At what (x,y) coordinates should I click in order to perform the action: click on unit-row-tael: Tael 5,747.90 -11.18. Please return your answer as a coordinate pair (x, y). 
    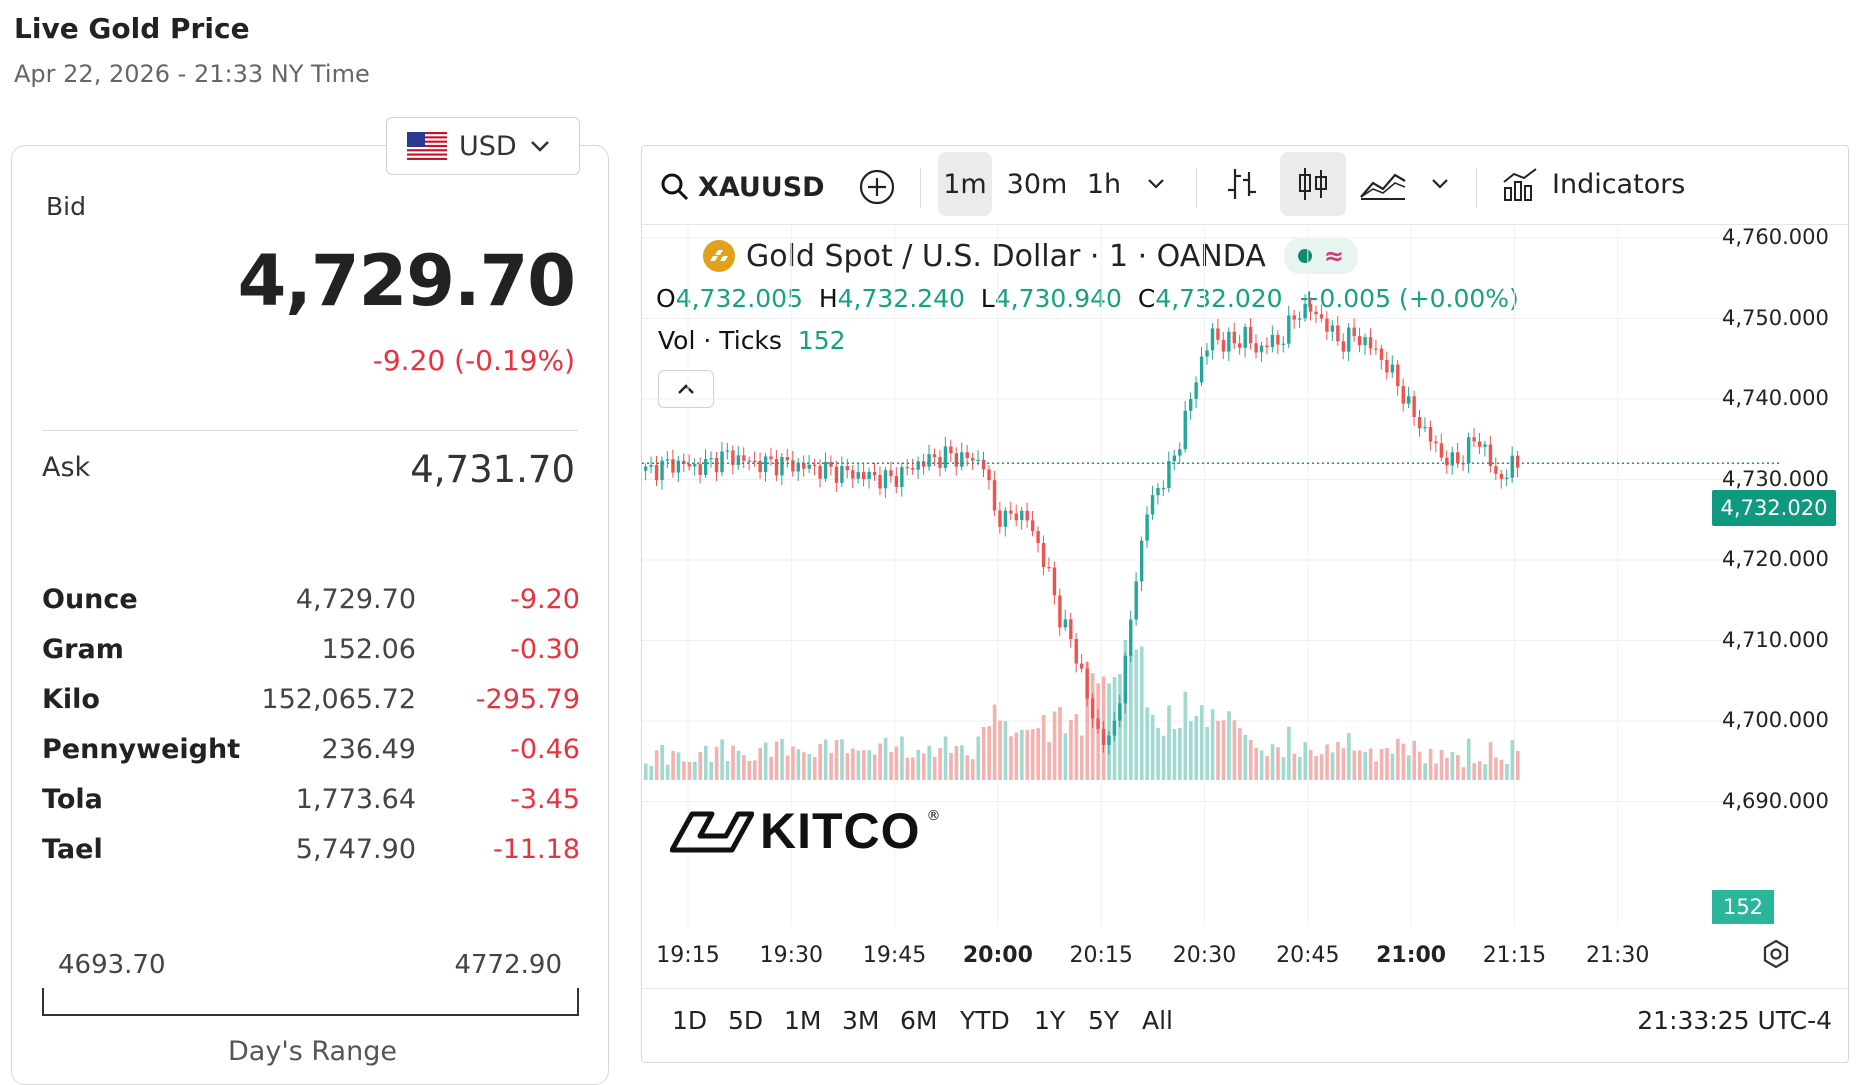
    Looking at the image, I should click on (311, 854).